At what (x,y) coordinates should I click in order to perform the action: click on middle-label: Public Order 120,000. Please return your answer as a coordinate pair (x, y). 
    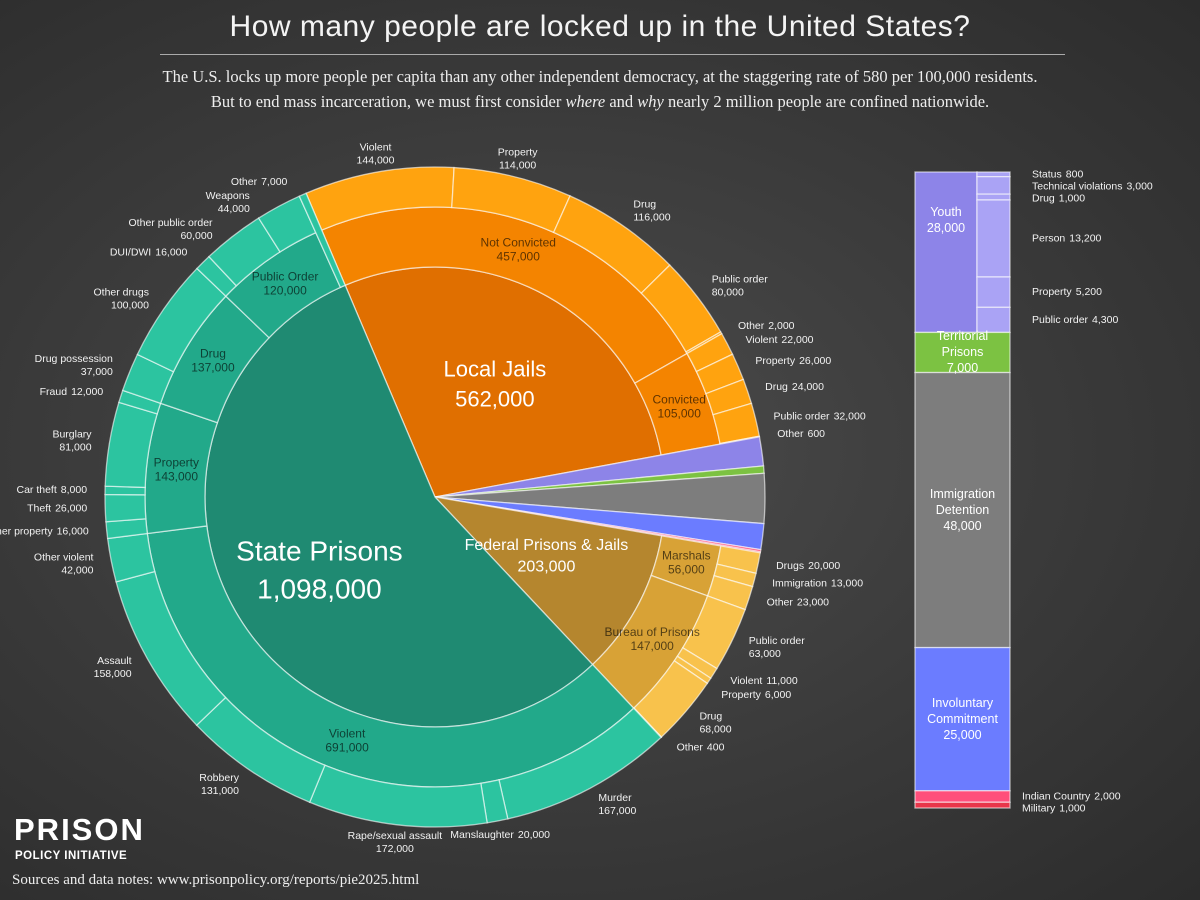
    Looking at the image, I should click on (285, 284).